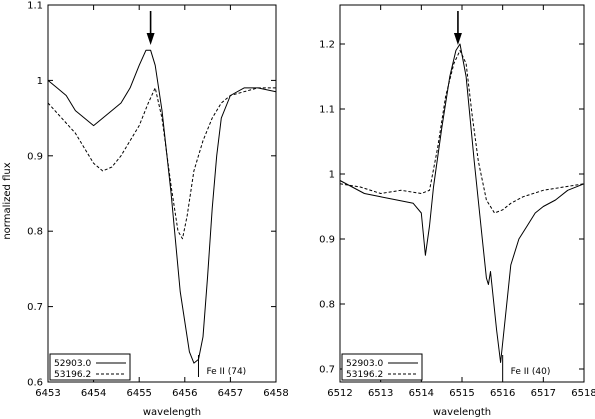 Image resolution: width=595 pixels, height=419 pixels. I want to click on x-tick-label: 6453, so click(47, 393).